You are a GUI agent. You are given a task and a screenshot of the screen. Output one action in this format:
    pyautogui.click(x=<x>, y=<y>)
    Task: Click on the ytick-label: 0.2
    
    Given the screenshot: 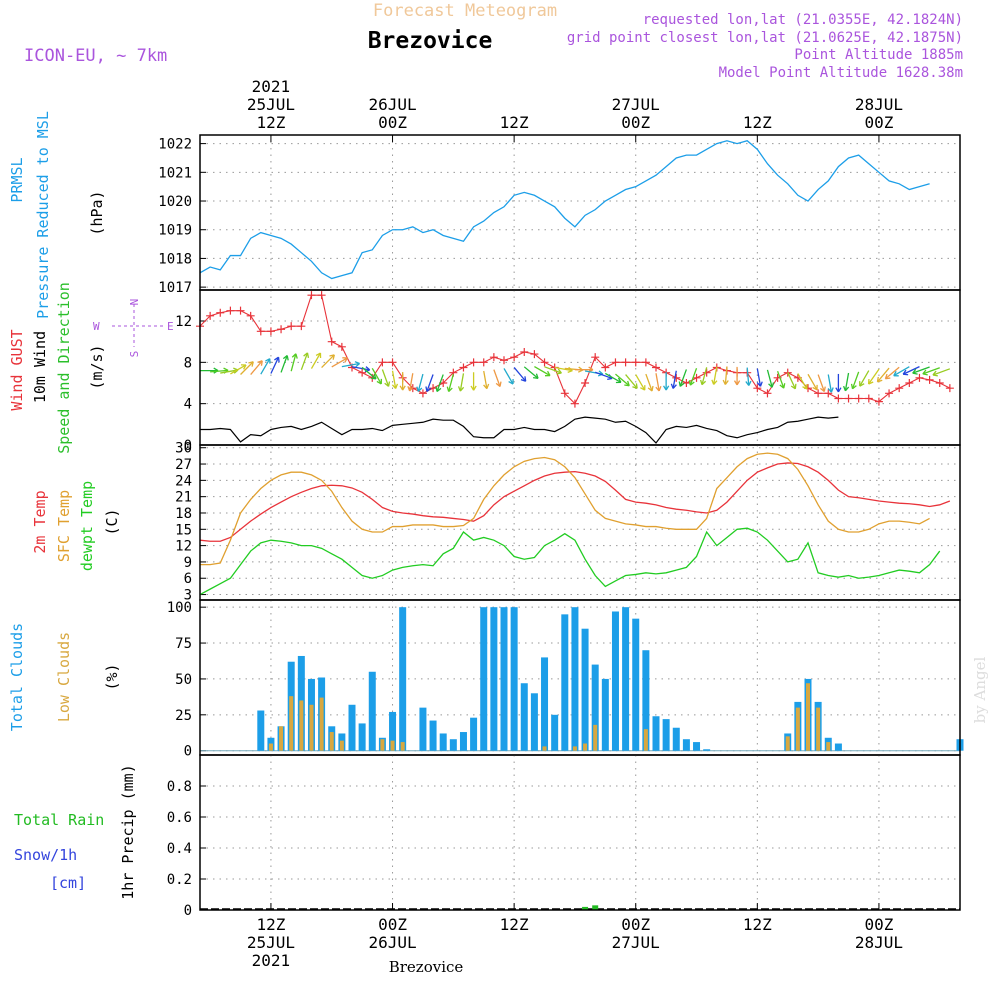 What is the action you would take?
    pyautogui.click(x=179, y=880)
    